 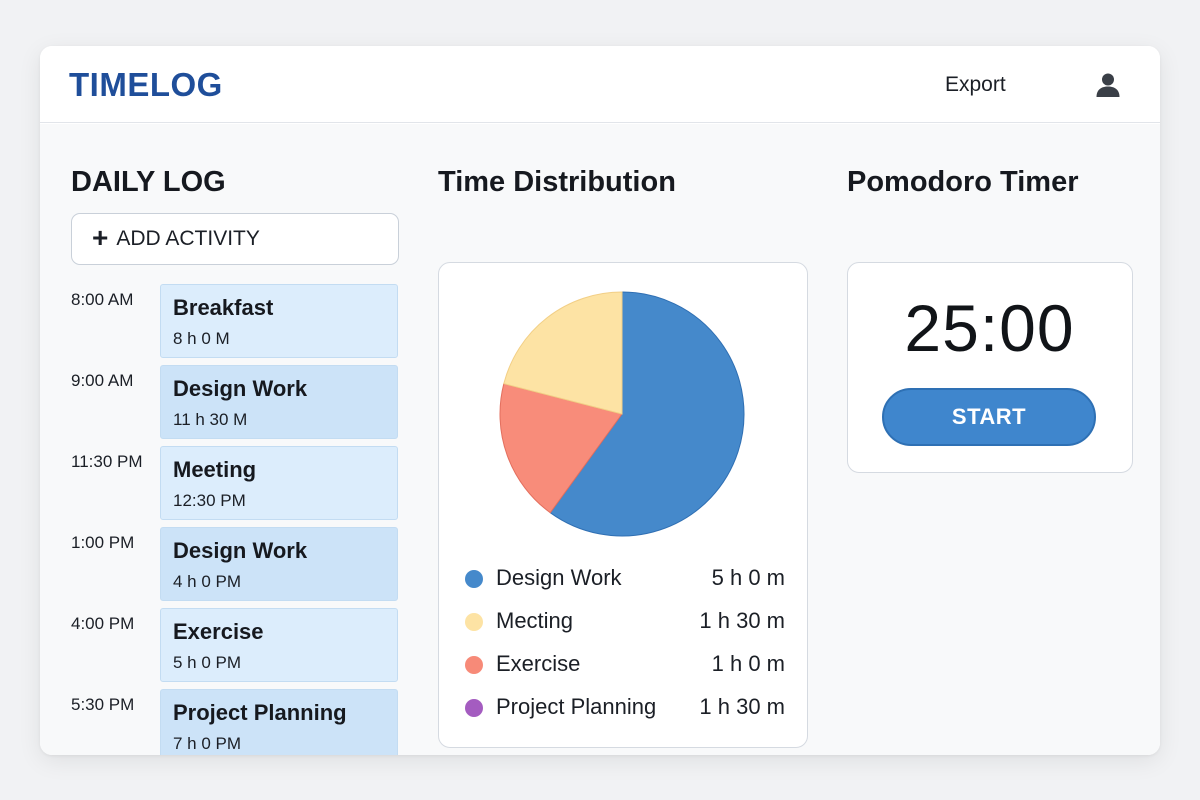 What do you see at coordinates (975, 84) in the screenshot?
I see `export-button: Export` at bounding box center [975, 84].